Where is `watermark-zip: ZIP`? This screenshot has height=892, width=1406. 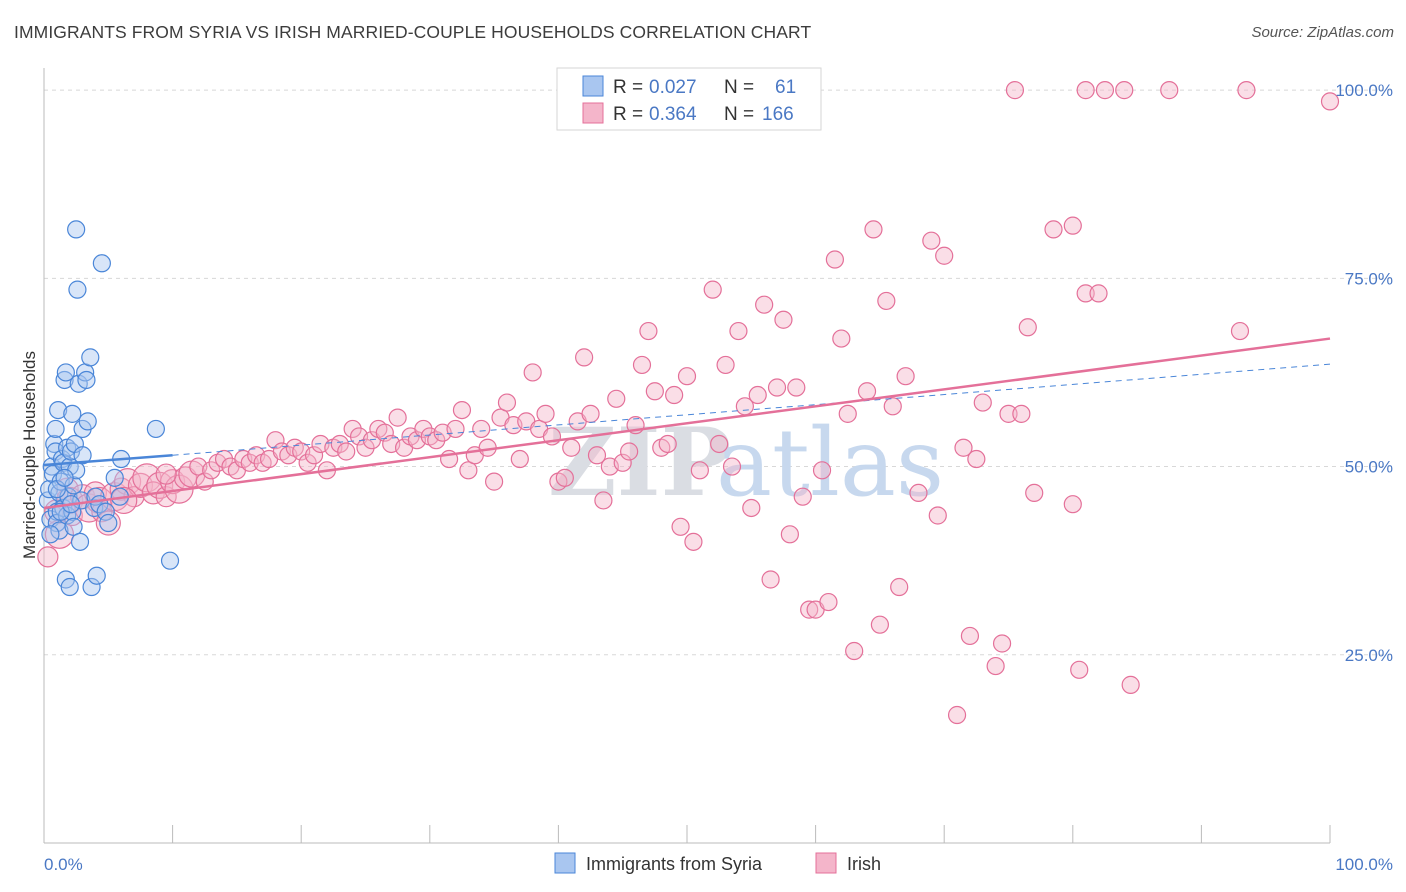 watermark-zip: ZIP is located at coordinates (639, 463).